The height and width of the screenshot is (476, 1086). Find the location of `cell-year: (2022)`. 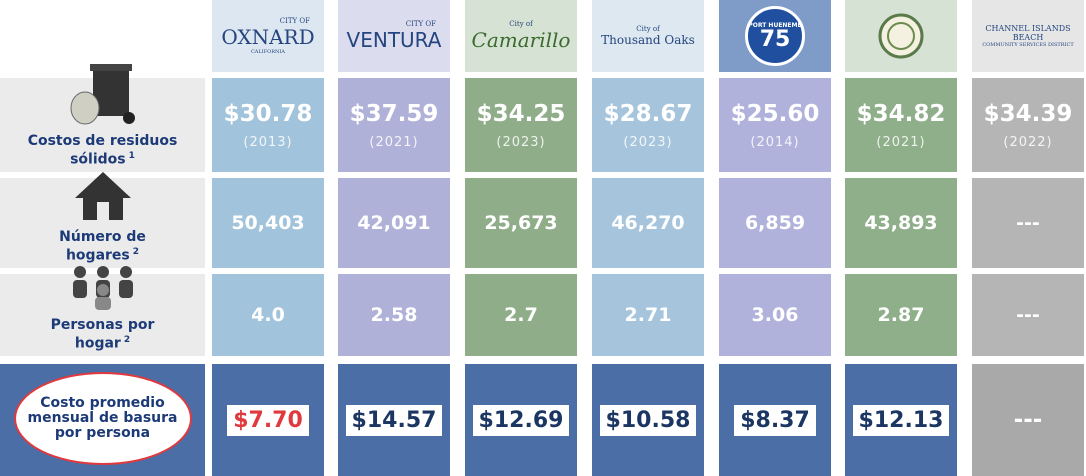

cell-year: (2022) is located at coordinates (1028, 142).